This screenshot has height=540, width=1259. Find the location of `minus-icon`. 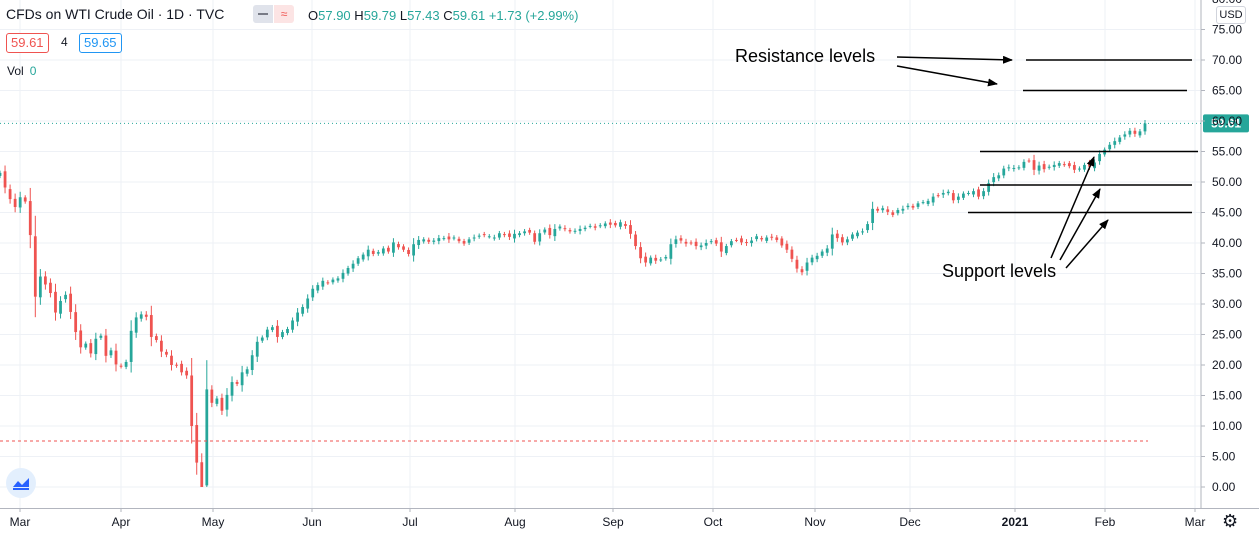

minus-icon is located at coordinates (263, 14).